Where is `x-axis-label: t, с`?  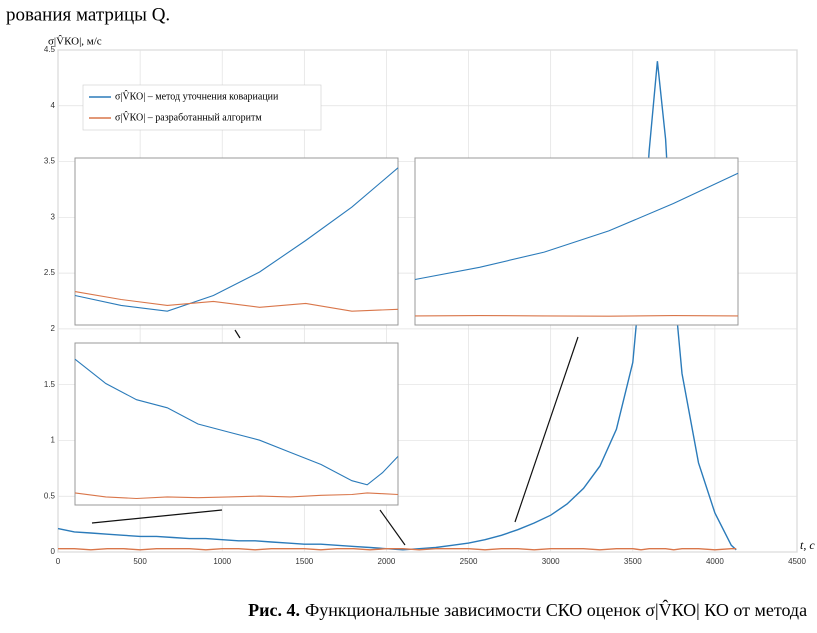
x-axis-label: t, с is located at coordinates (807, 545).